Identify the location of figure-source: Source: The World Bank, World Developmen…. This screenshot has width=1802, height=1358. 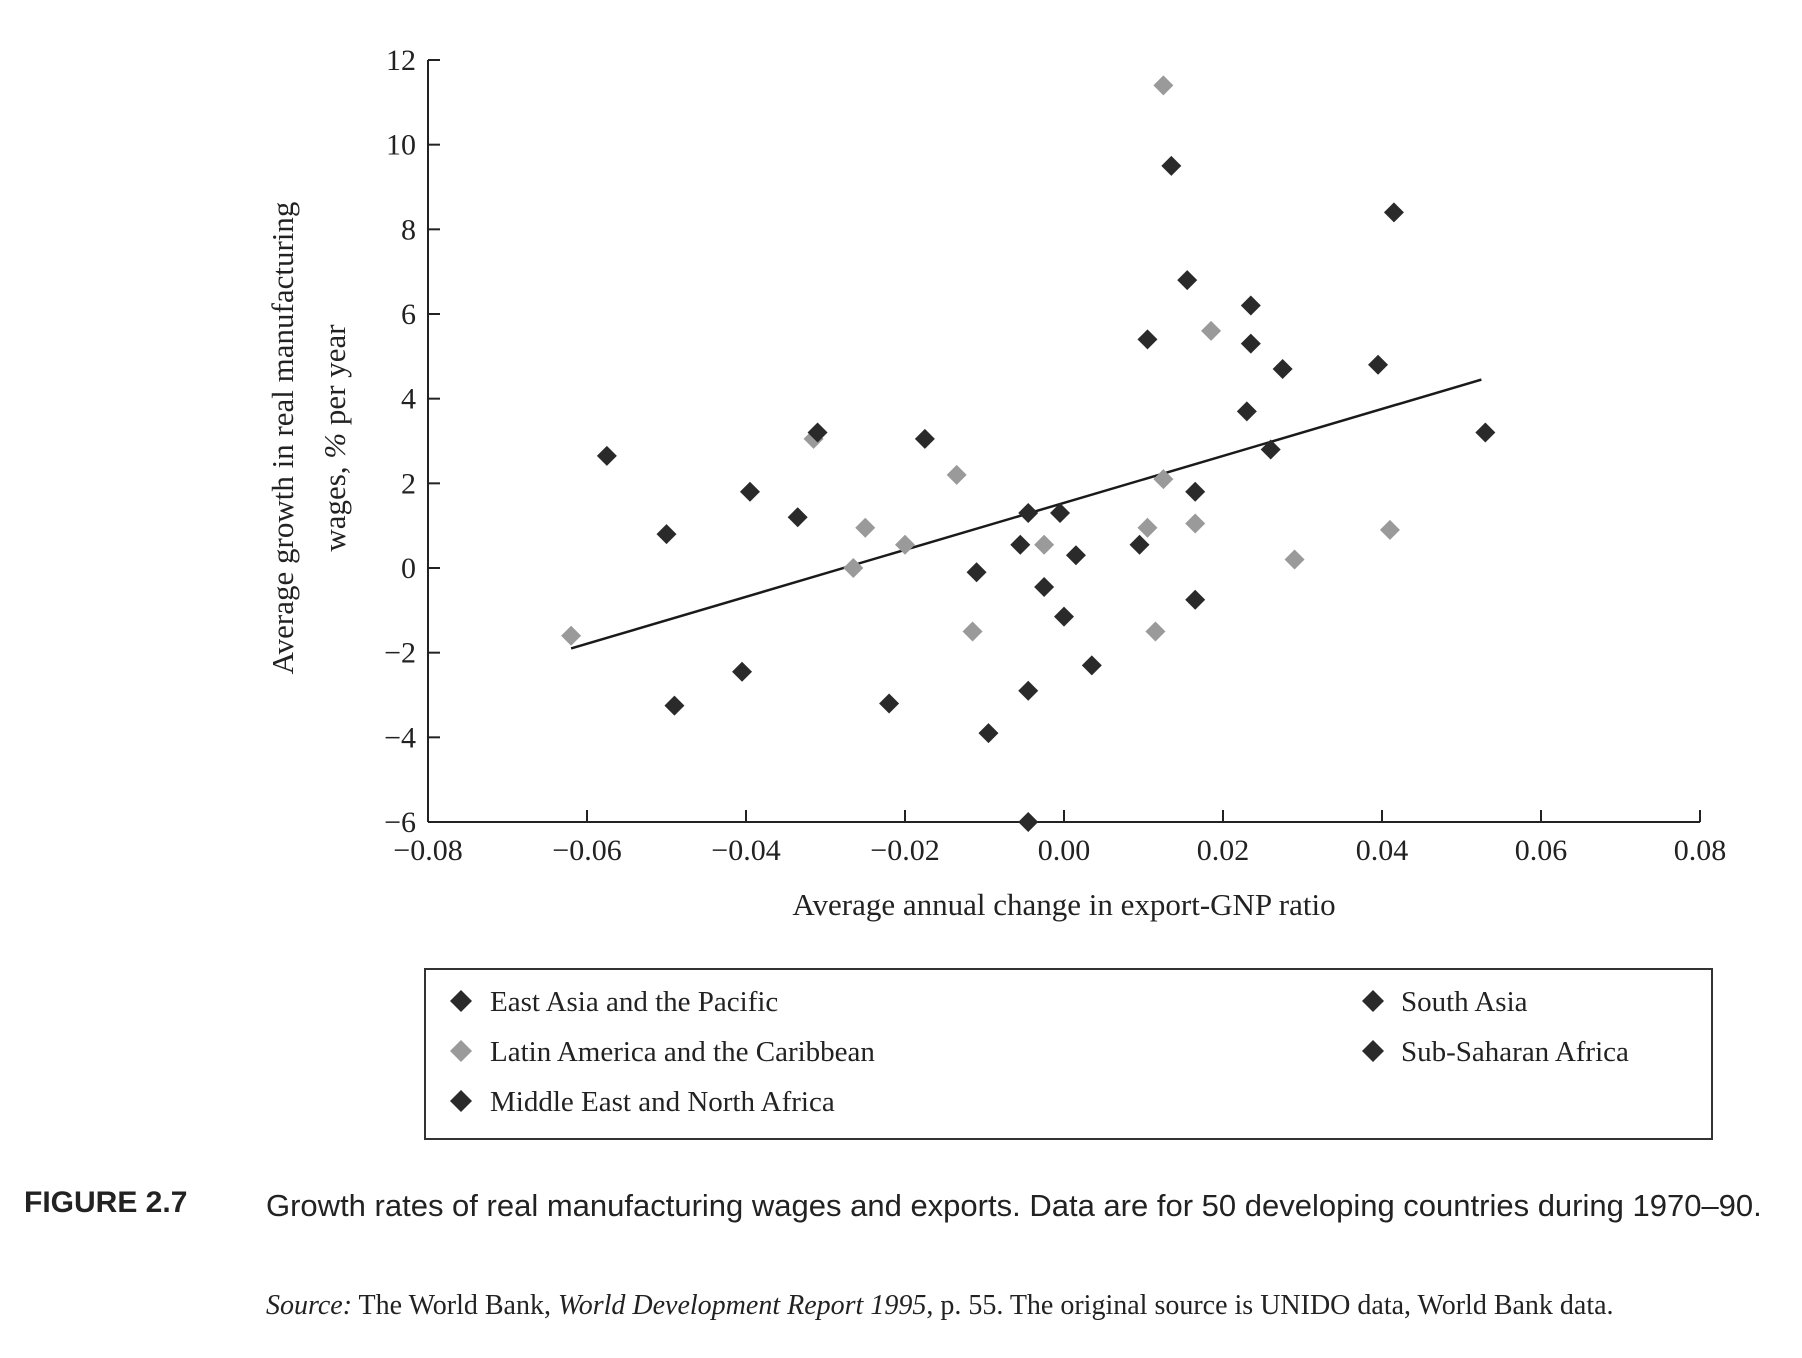
(1034, 1306).